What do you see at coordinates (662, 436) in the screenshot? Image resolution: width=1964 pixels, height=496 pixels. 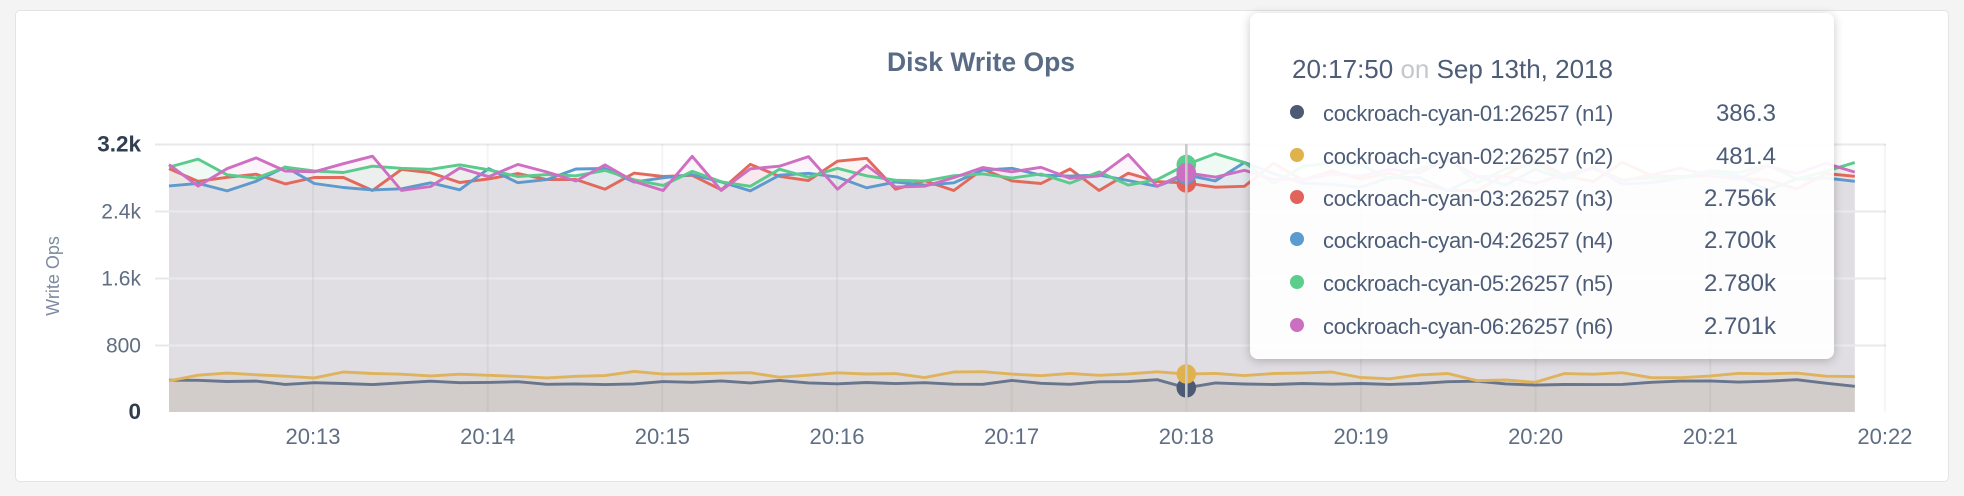 I see `svg-text: 20:15` at bounding box center [662, 436].